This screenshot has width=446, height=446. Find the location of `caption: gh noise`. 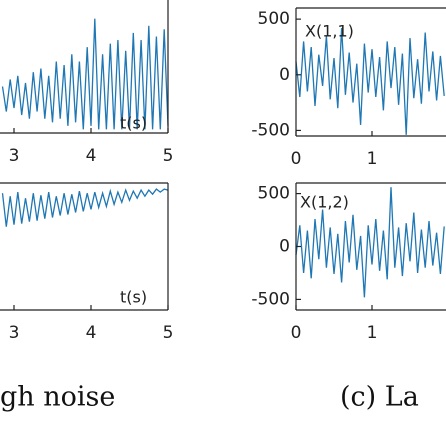

caption: gh noise is located at coordinates (57, 397).